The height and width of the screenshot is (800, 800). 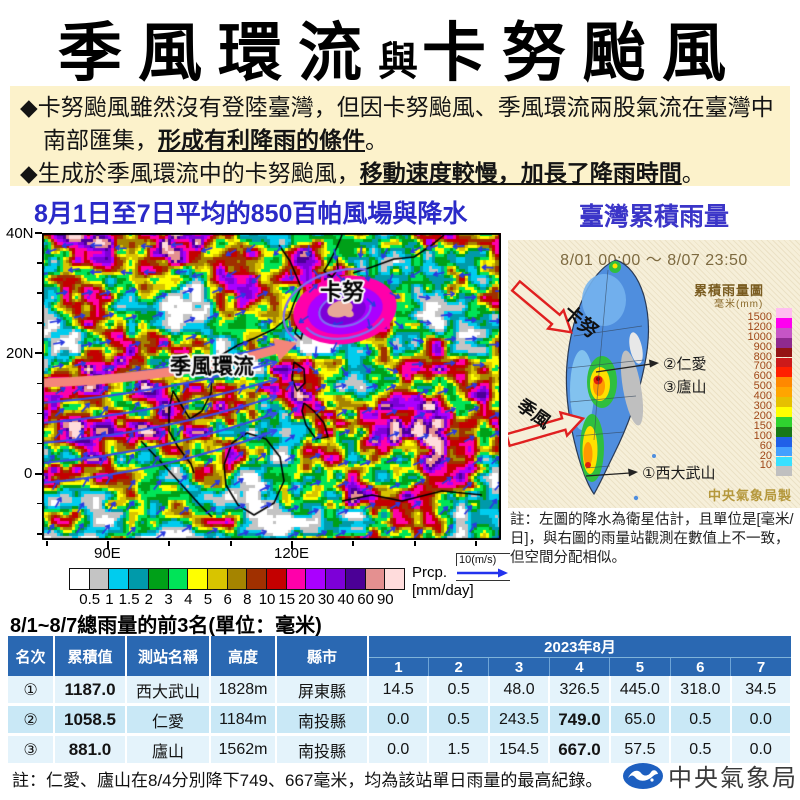 What do you see at coordinates (678, 473) in the screenshot?
I see `station-label-xidawushan: ①西大武山` at bounding box center [678, 473].